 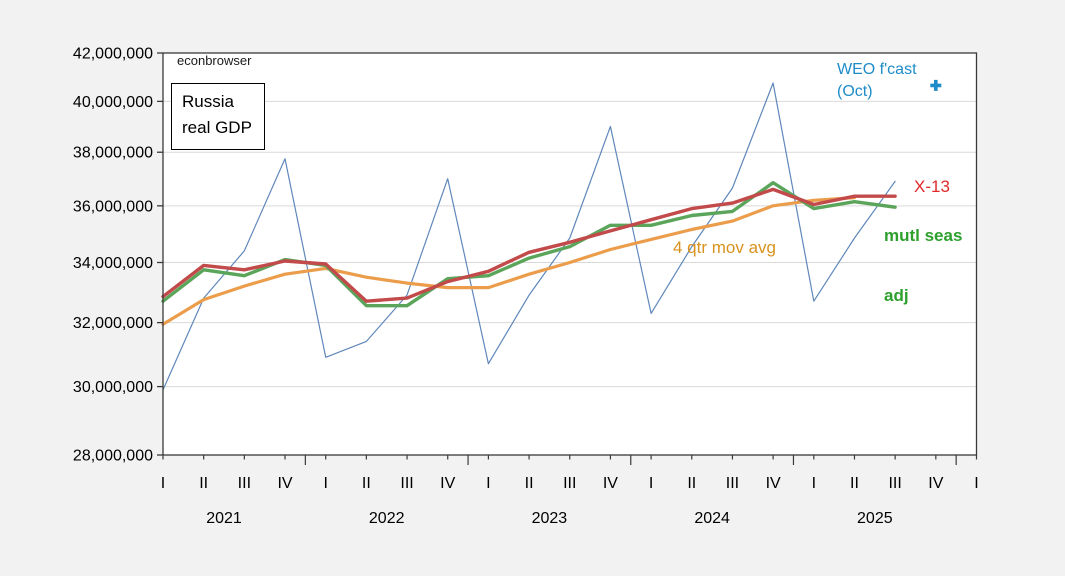 What do you see at coordinates (113, 263) in the screenshot?
I see `y-tick-label: 34,000,000` at bounding box center [113, 263].